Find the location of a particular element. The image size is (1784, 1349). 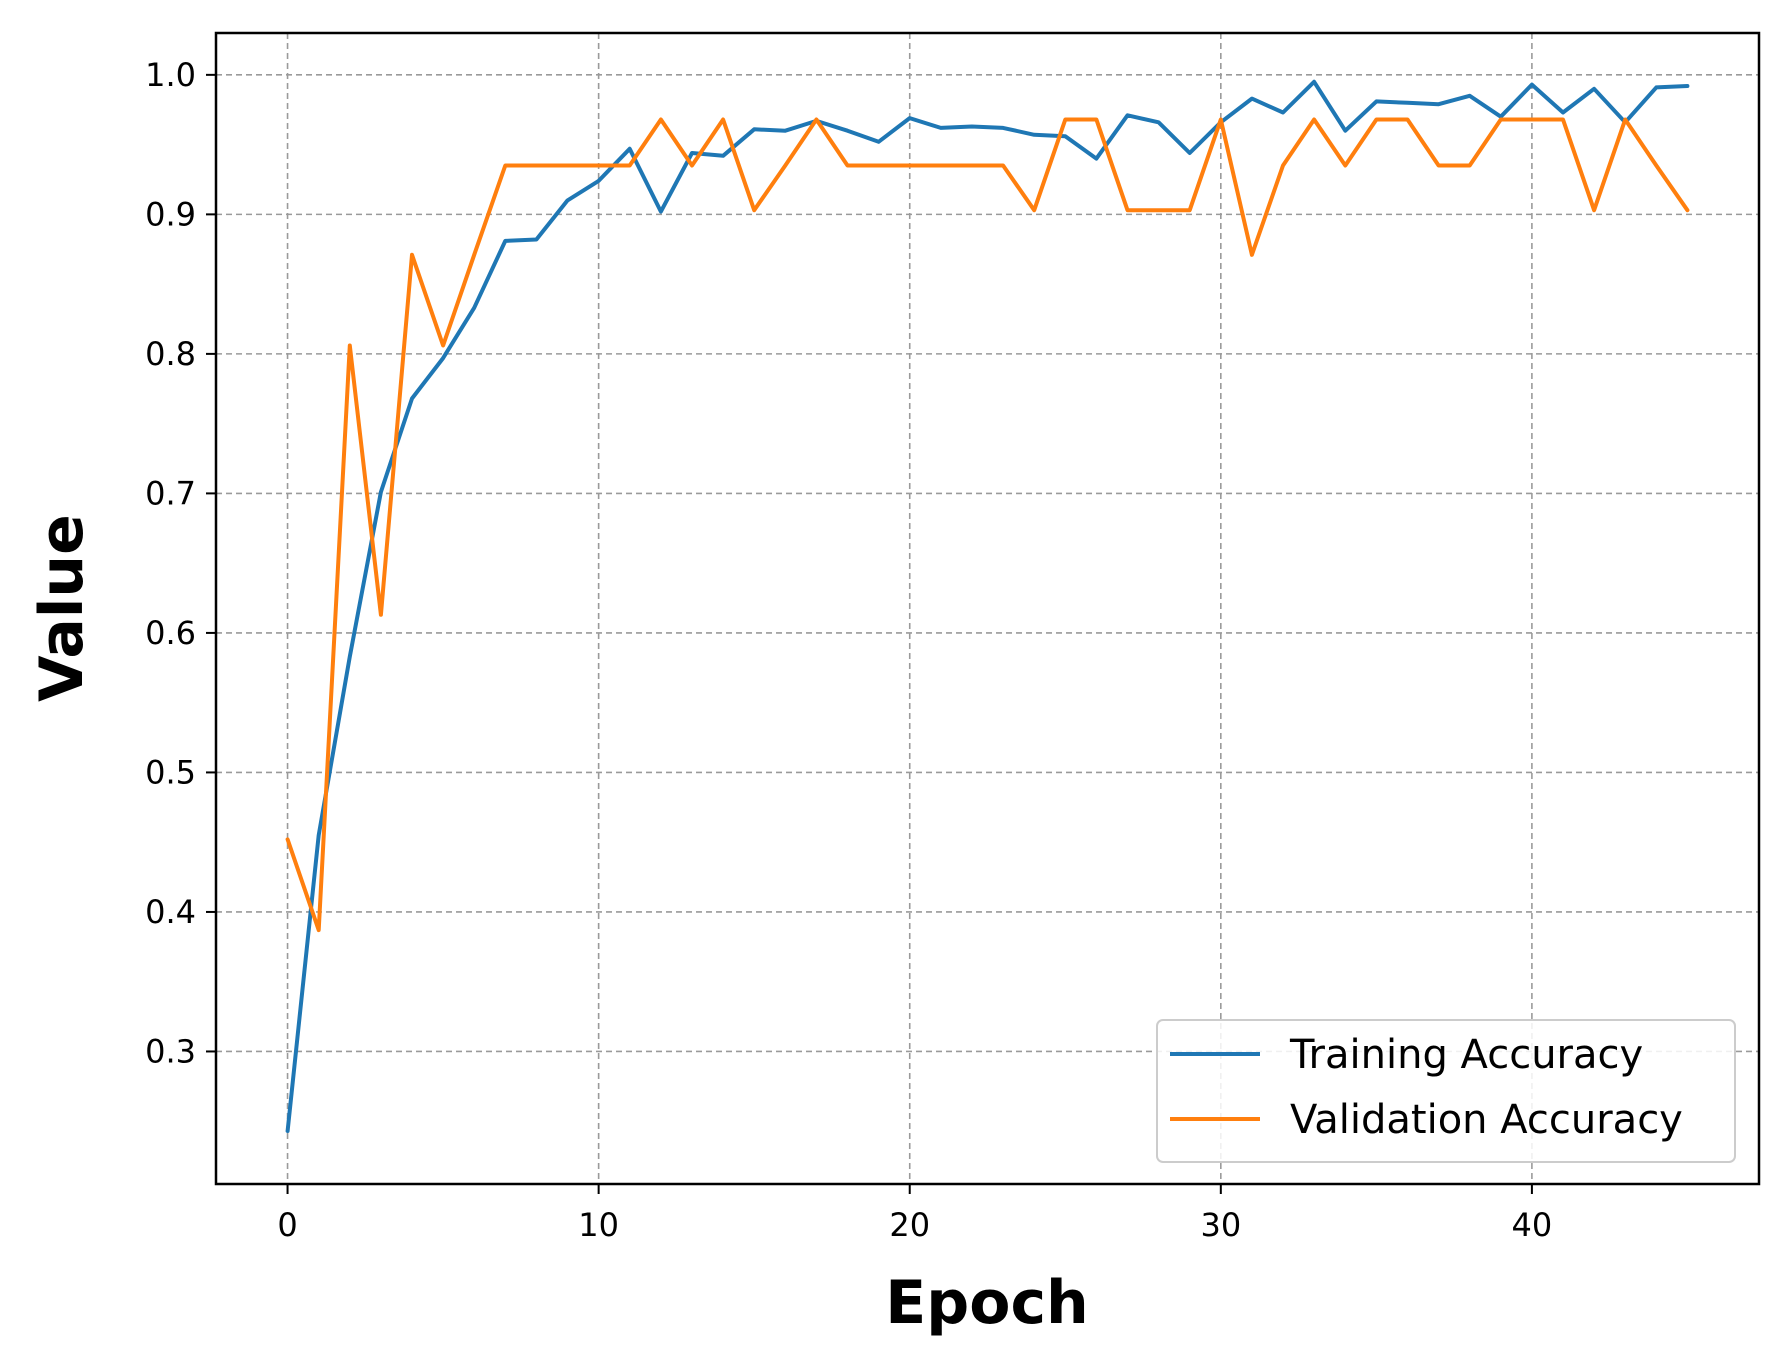

y-tick-label: 0.7 is located at coordinates (170, 493).